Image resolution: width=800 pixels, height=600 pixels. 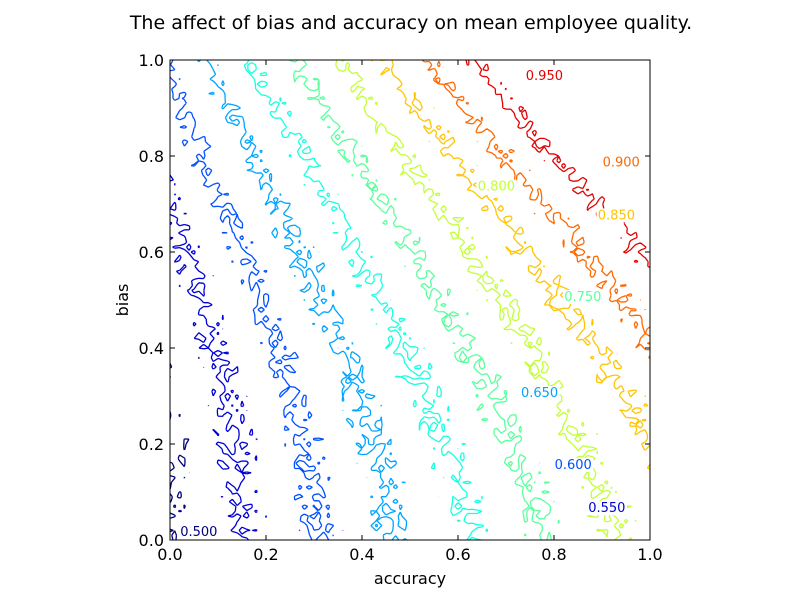 I want to click on y-tick-label: 0.0, so click(x=151, y=540).